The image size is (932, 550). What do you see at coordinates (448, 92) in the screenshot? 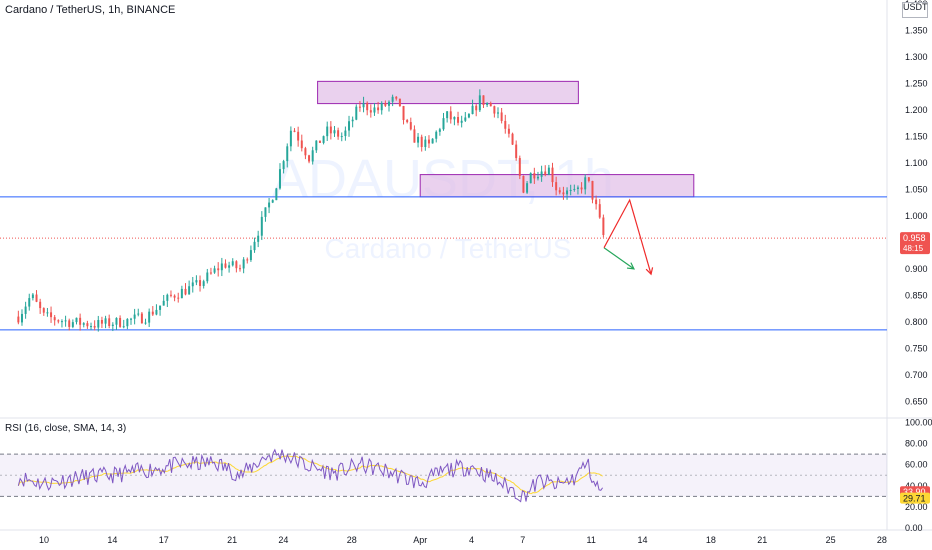
I see `zone-rect` at bounding box center [448, 92].